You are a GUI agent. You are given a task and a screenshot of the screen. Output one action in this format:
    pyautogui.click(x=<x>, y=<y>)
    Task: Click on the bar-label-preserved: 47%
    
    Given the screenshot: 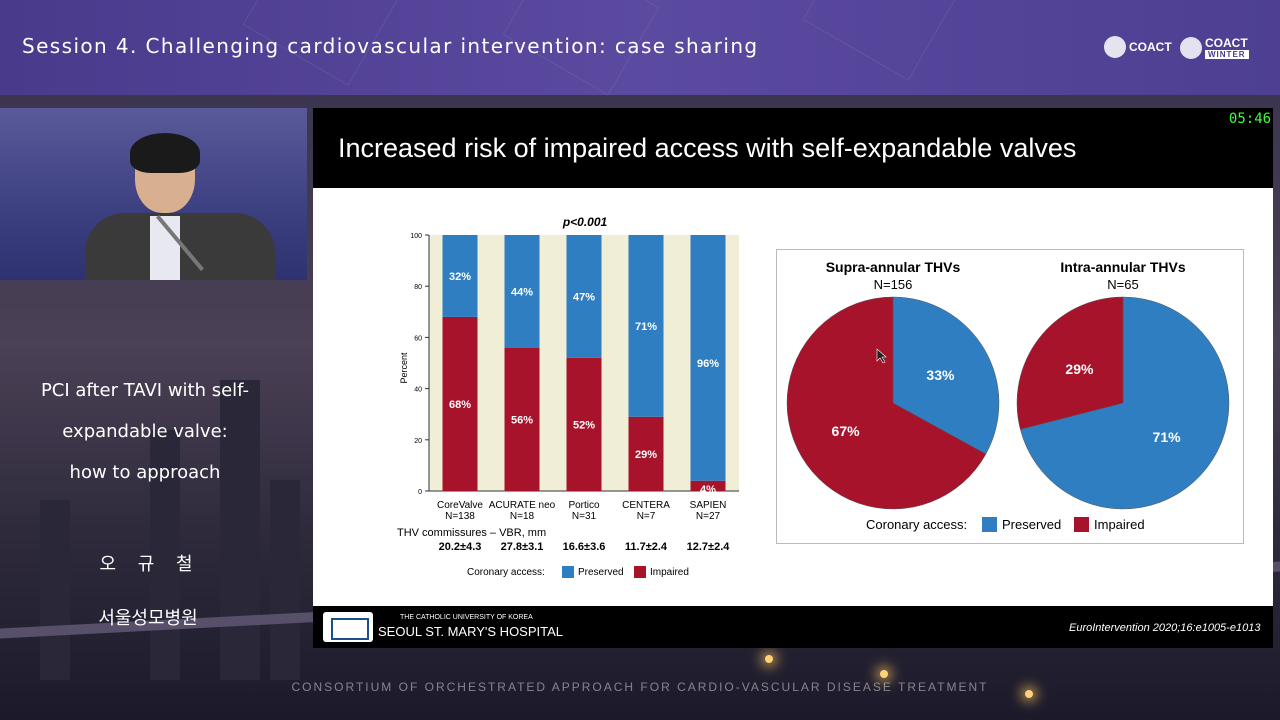 What is the action you would take?
    pyautogui.click(x=584, y=297)
    